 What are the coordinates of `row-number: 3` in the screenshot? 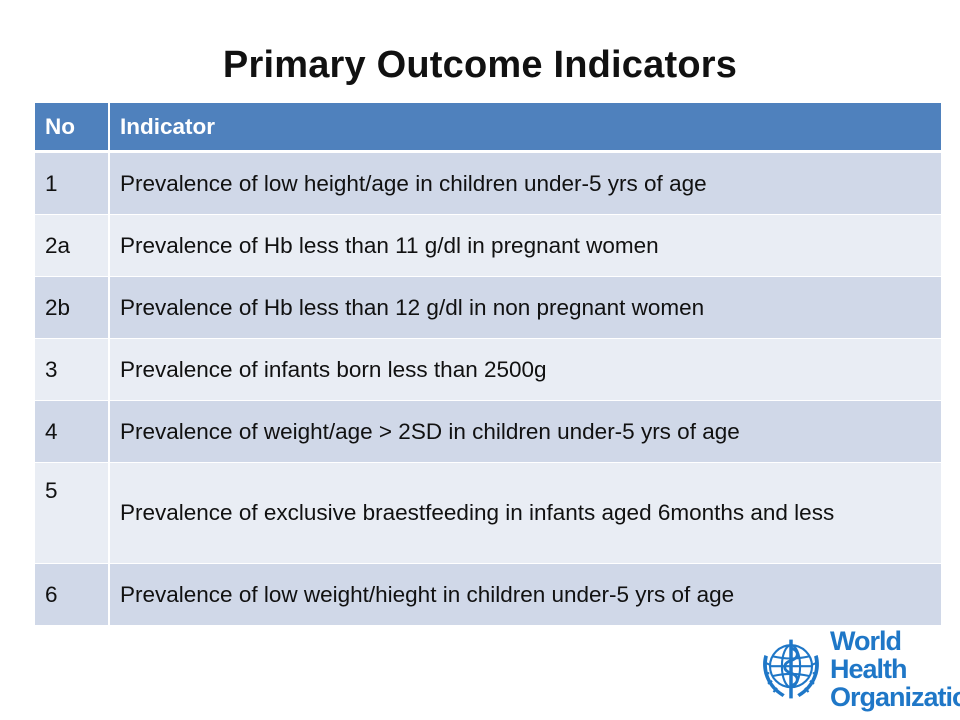 It's located at (72, 369).